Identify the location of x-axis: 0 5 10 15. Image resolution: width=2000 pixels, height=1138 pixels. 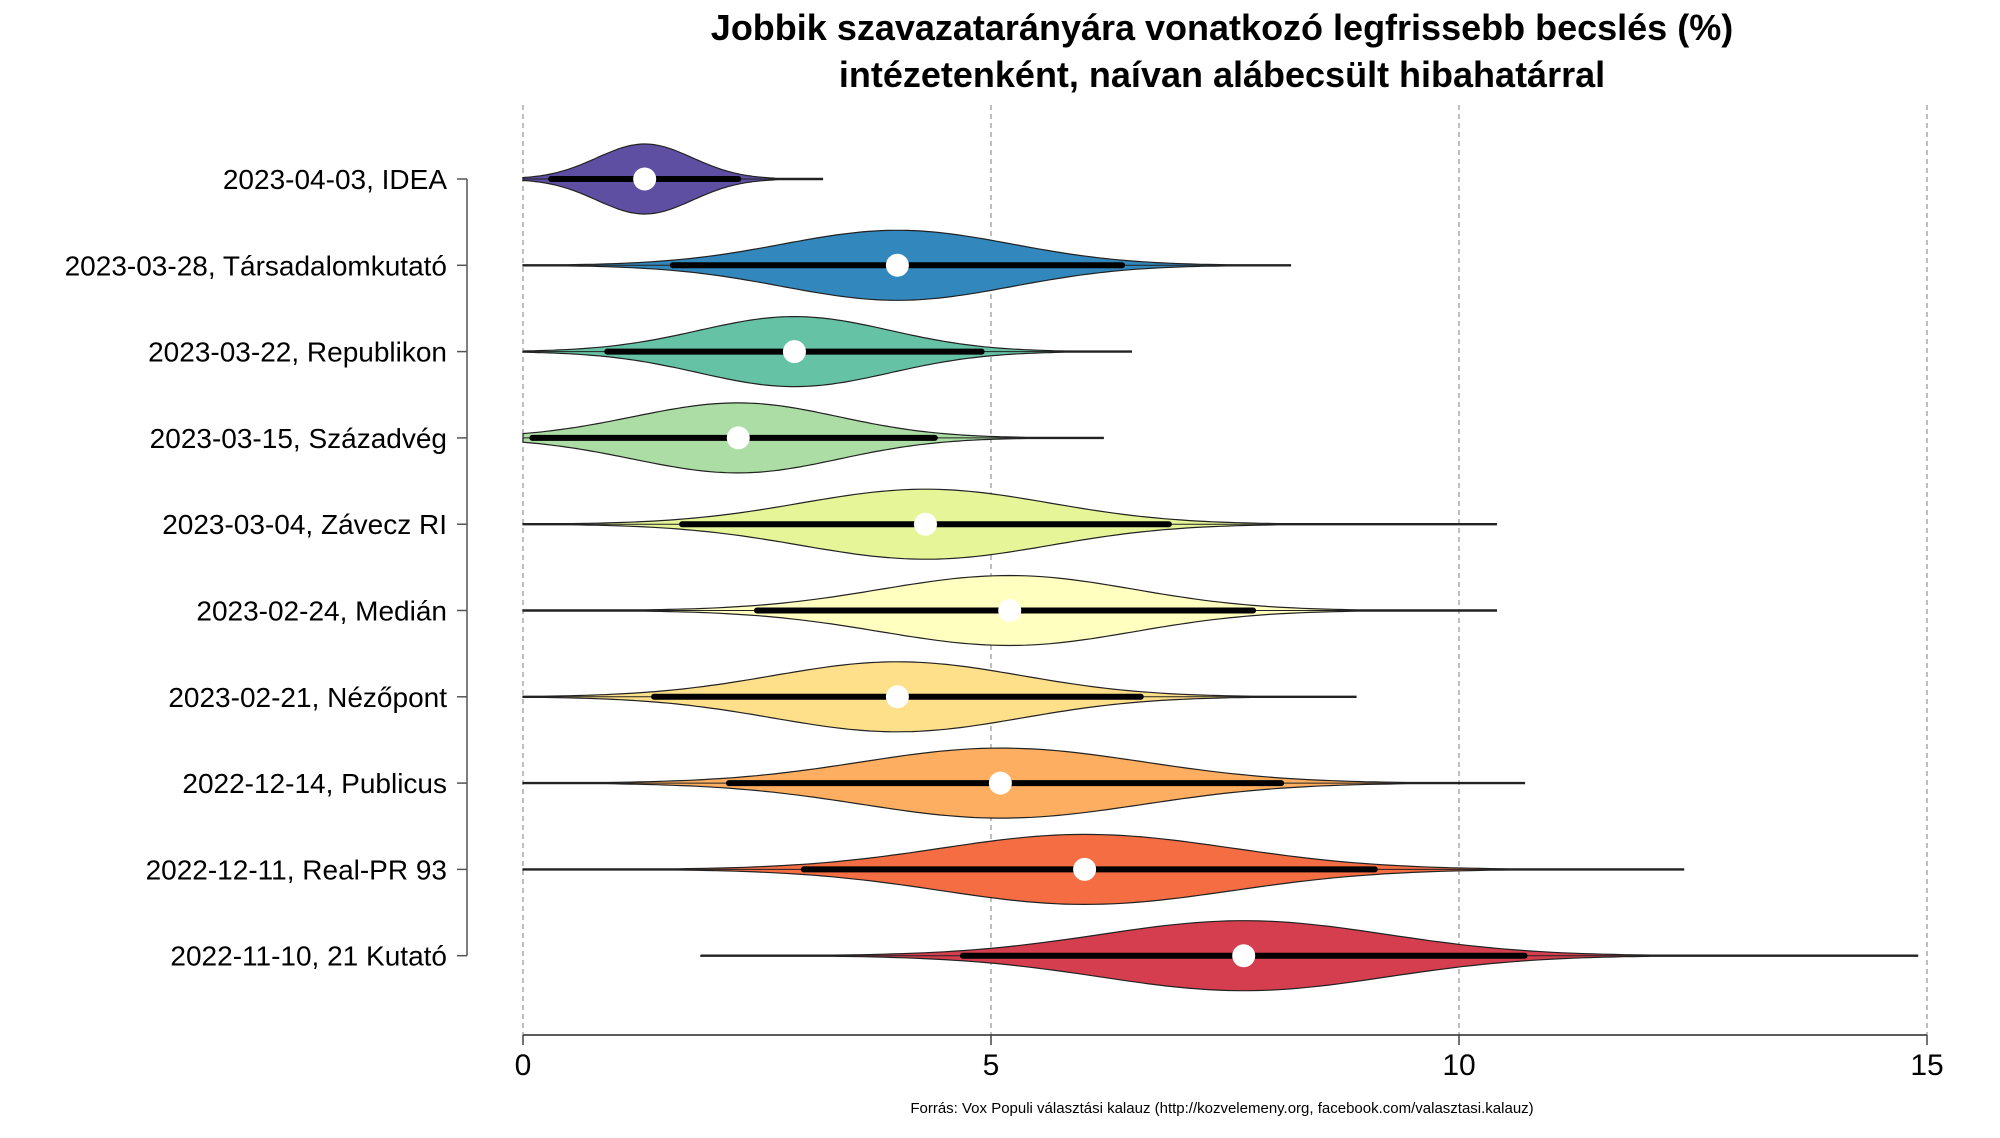
(1229, 1058).